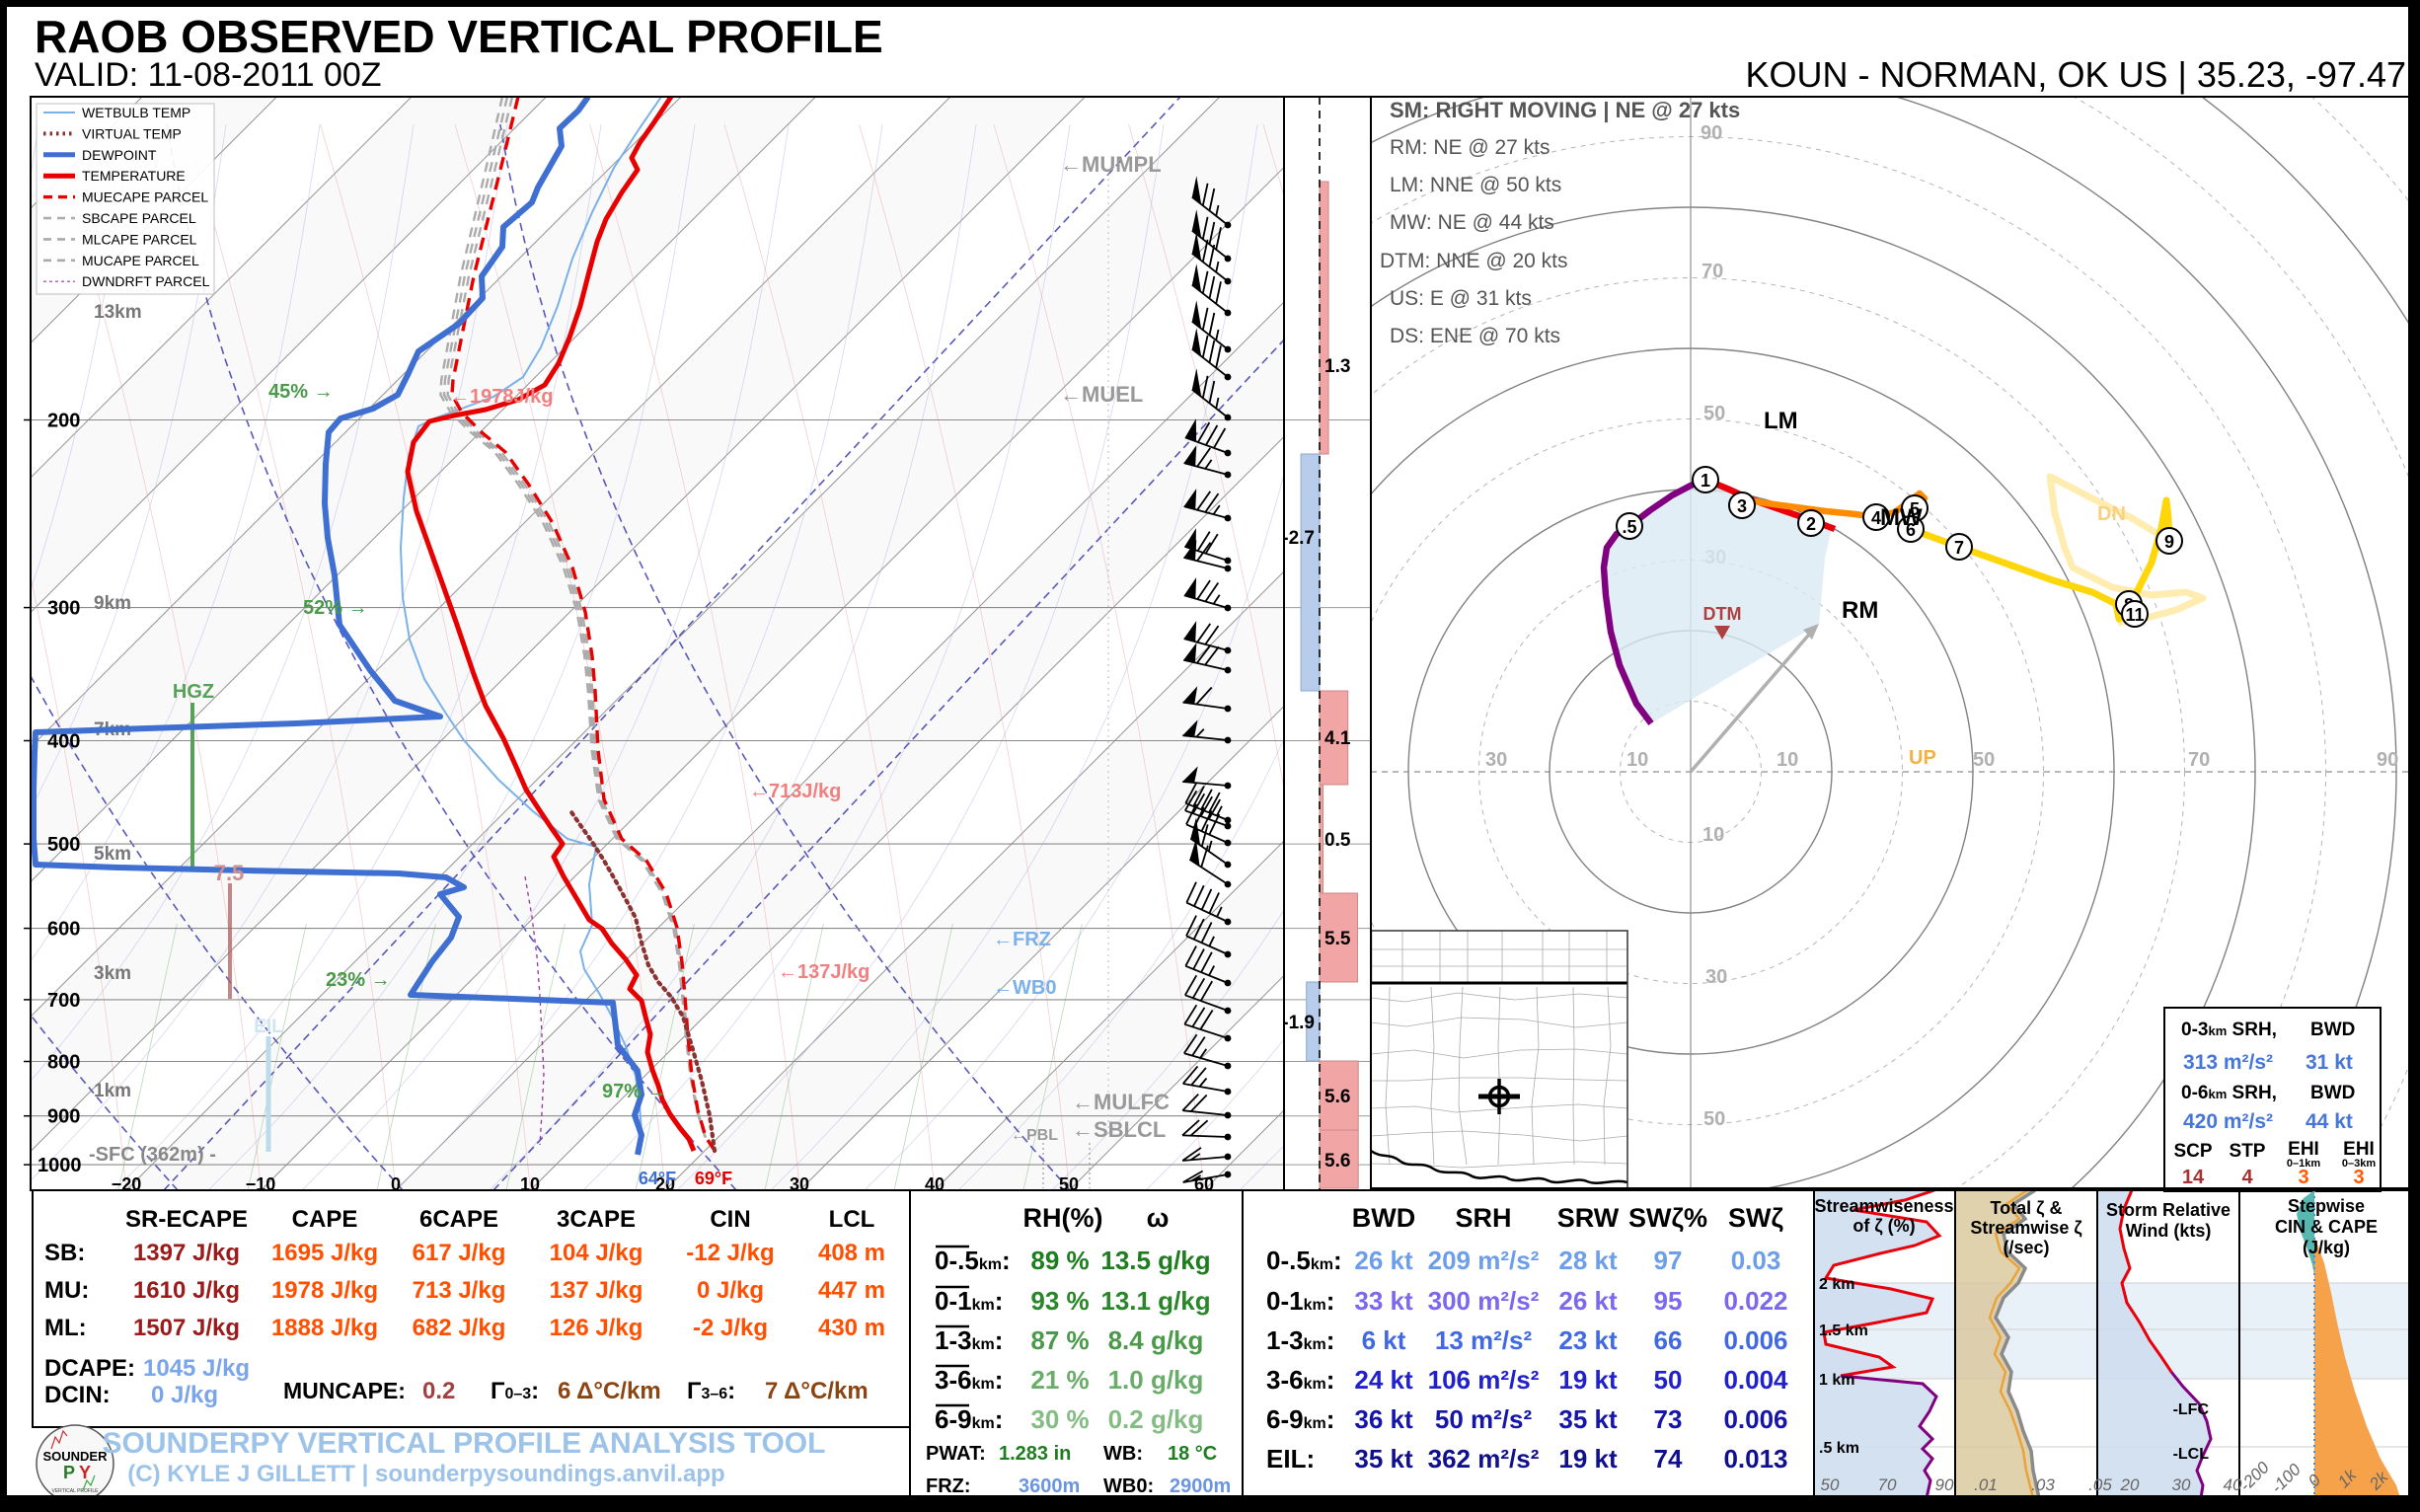  What do you see at coordinates (730, 1291) in the screenshot?
I see `svg-text: 0 J/kg` at bounding box center [730, 1291].